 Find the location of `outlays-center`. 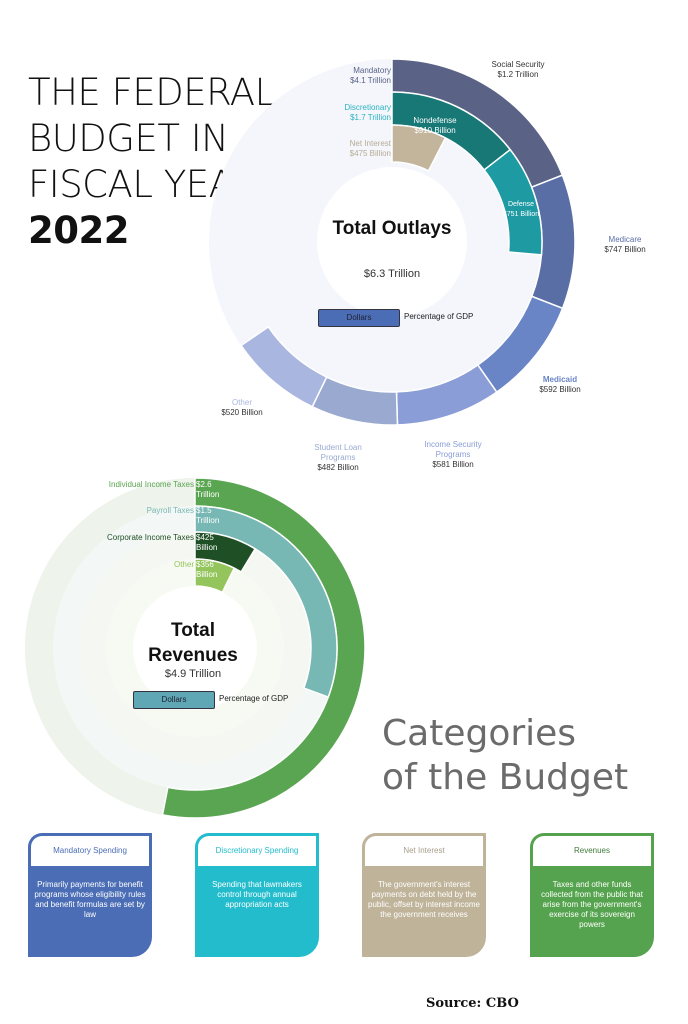

outlays-center is located at coordinates (392, 242).